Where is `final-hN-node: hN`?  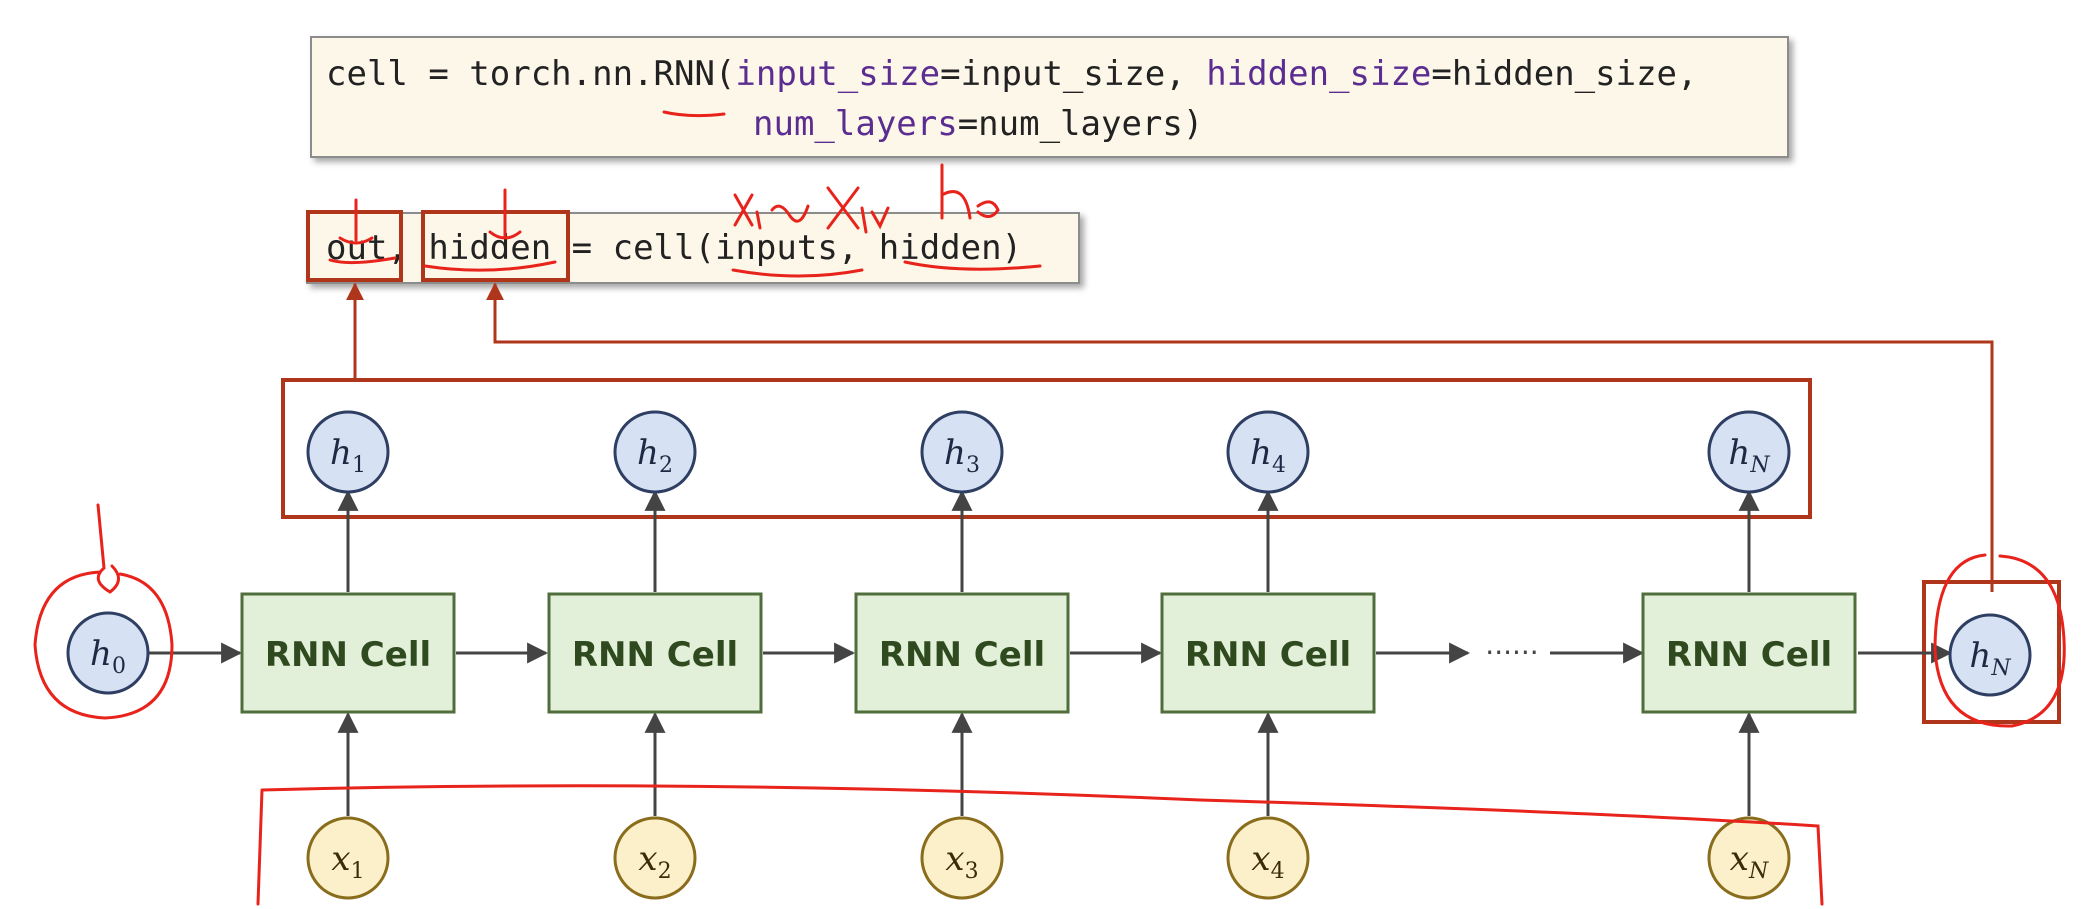 final-hN-node: hN is located at coordinates (1990, 655).